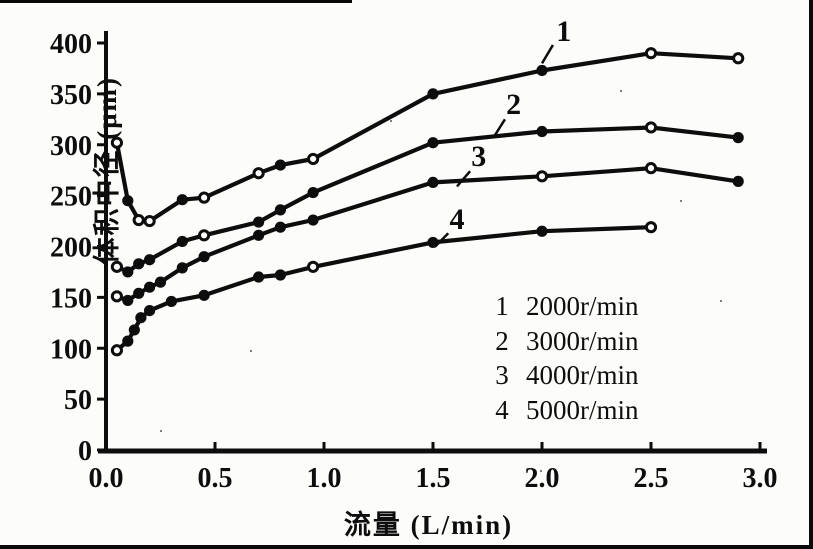  Describe the element at coordinates (542, 478) in the screenshot. I see `x-tick-label: 2.0` at that location.